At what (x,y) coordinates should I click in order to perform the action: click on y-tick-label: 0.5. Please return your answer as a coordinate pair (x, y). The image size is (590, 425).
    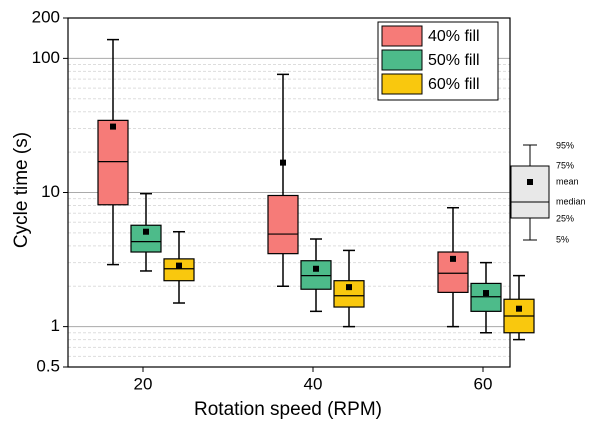
    Looking at the image, I should click on (48, 365).